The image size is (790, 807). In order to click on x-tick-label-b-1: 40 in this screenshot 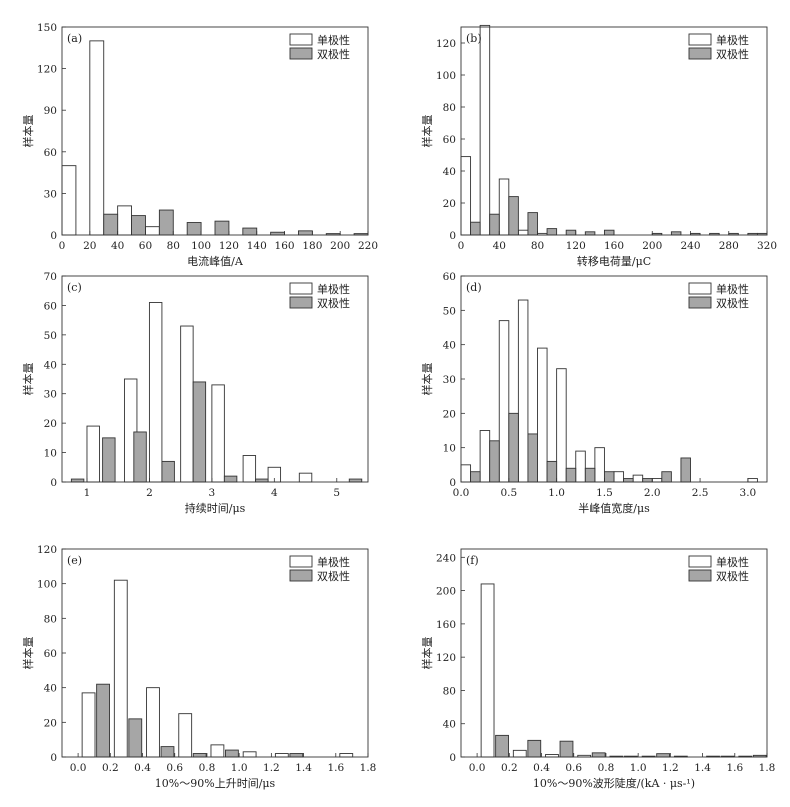, I will do `click(499, 246)`.